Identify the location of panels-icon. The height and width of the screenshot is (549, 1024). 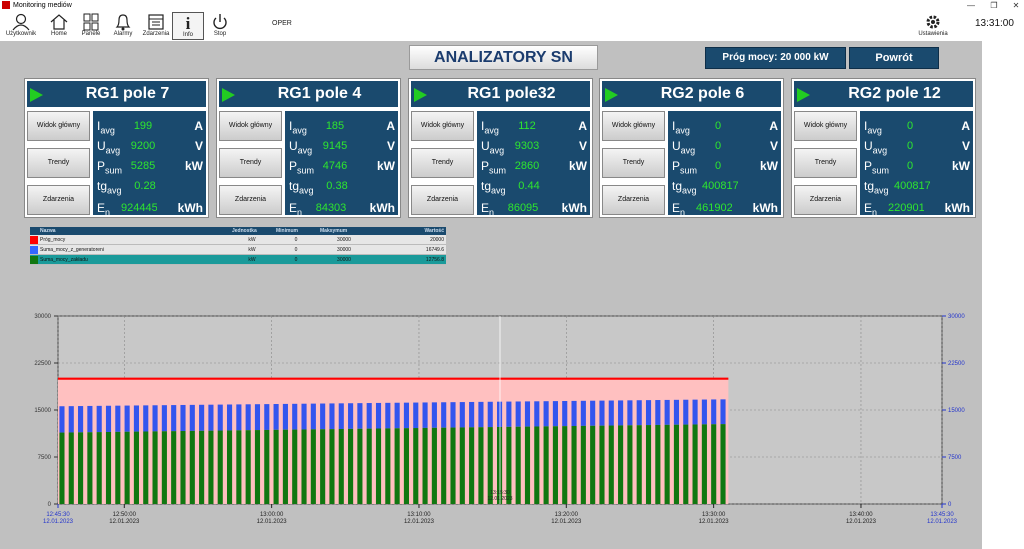
(91, 22).